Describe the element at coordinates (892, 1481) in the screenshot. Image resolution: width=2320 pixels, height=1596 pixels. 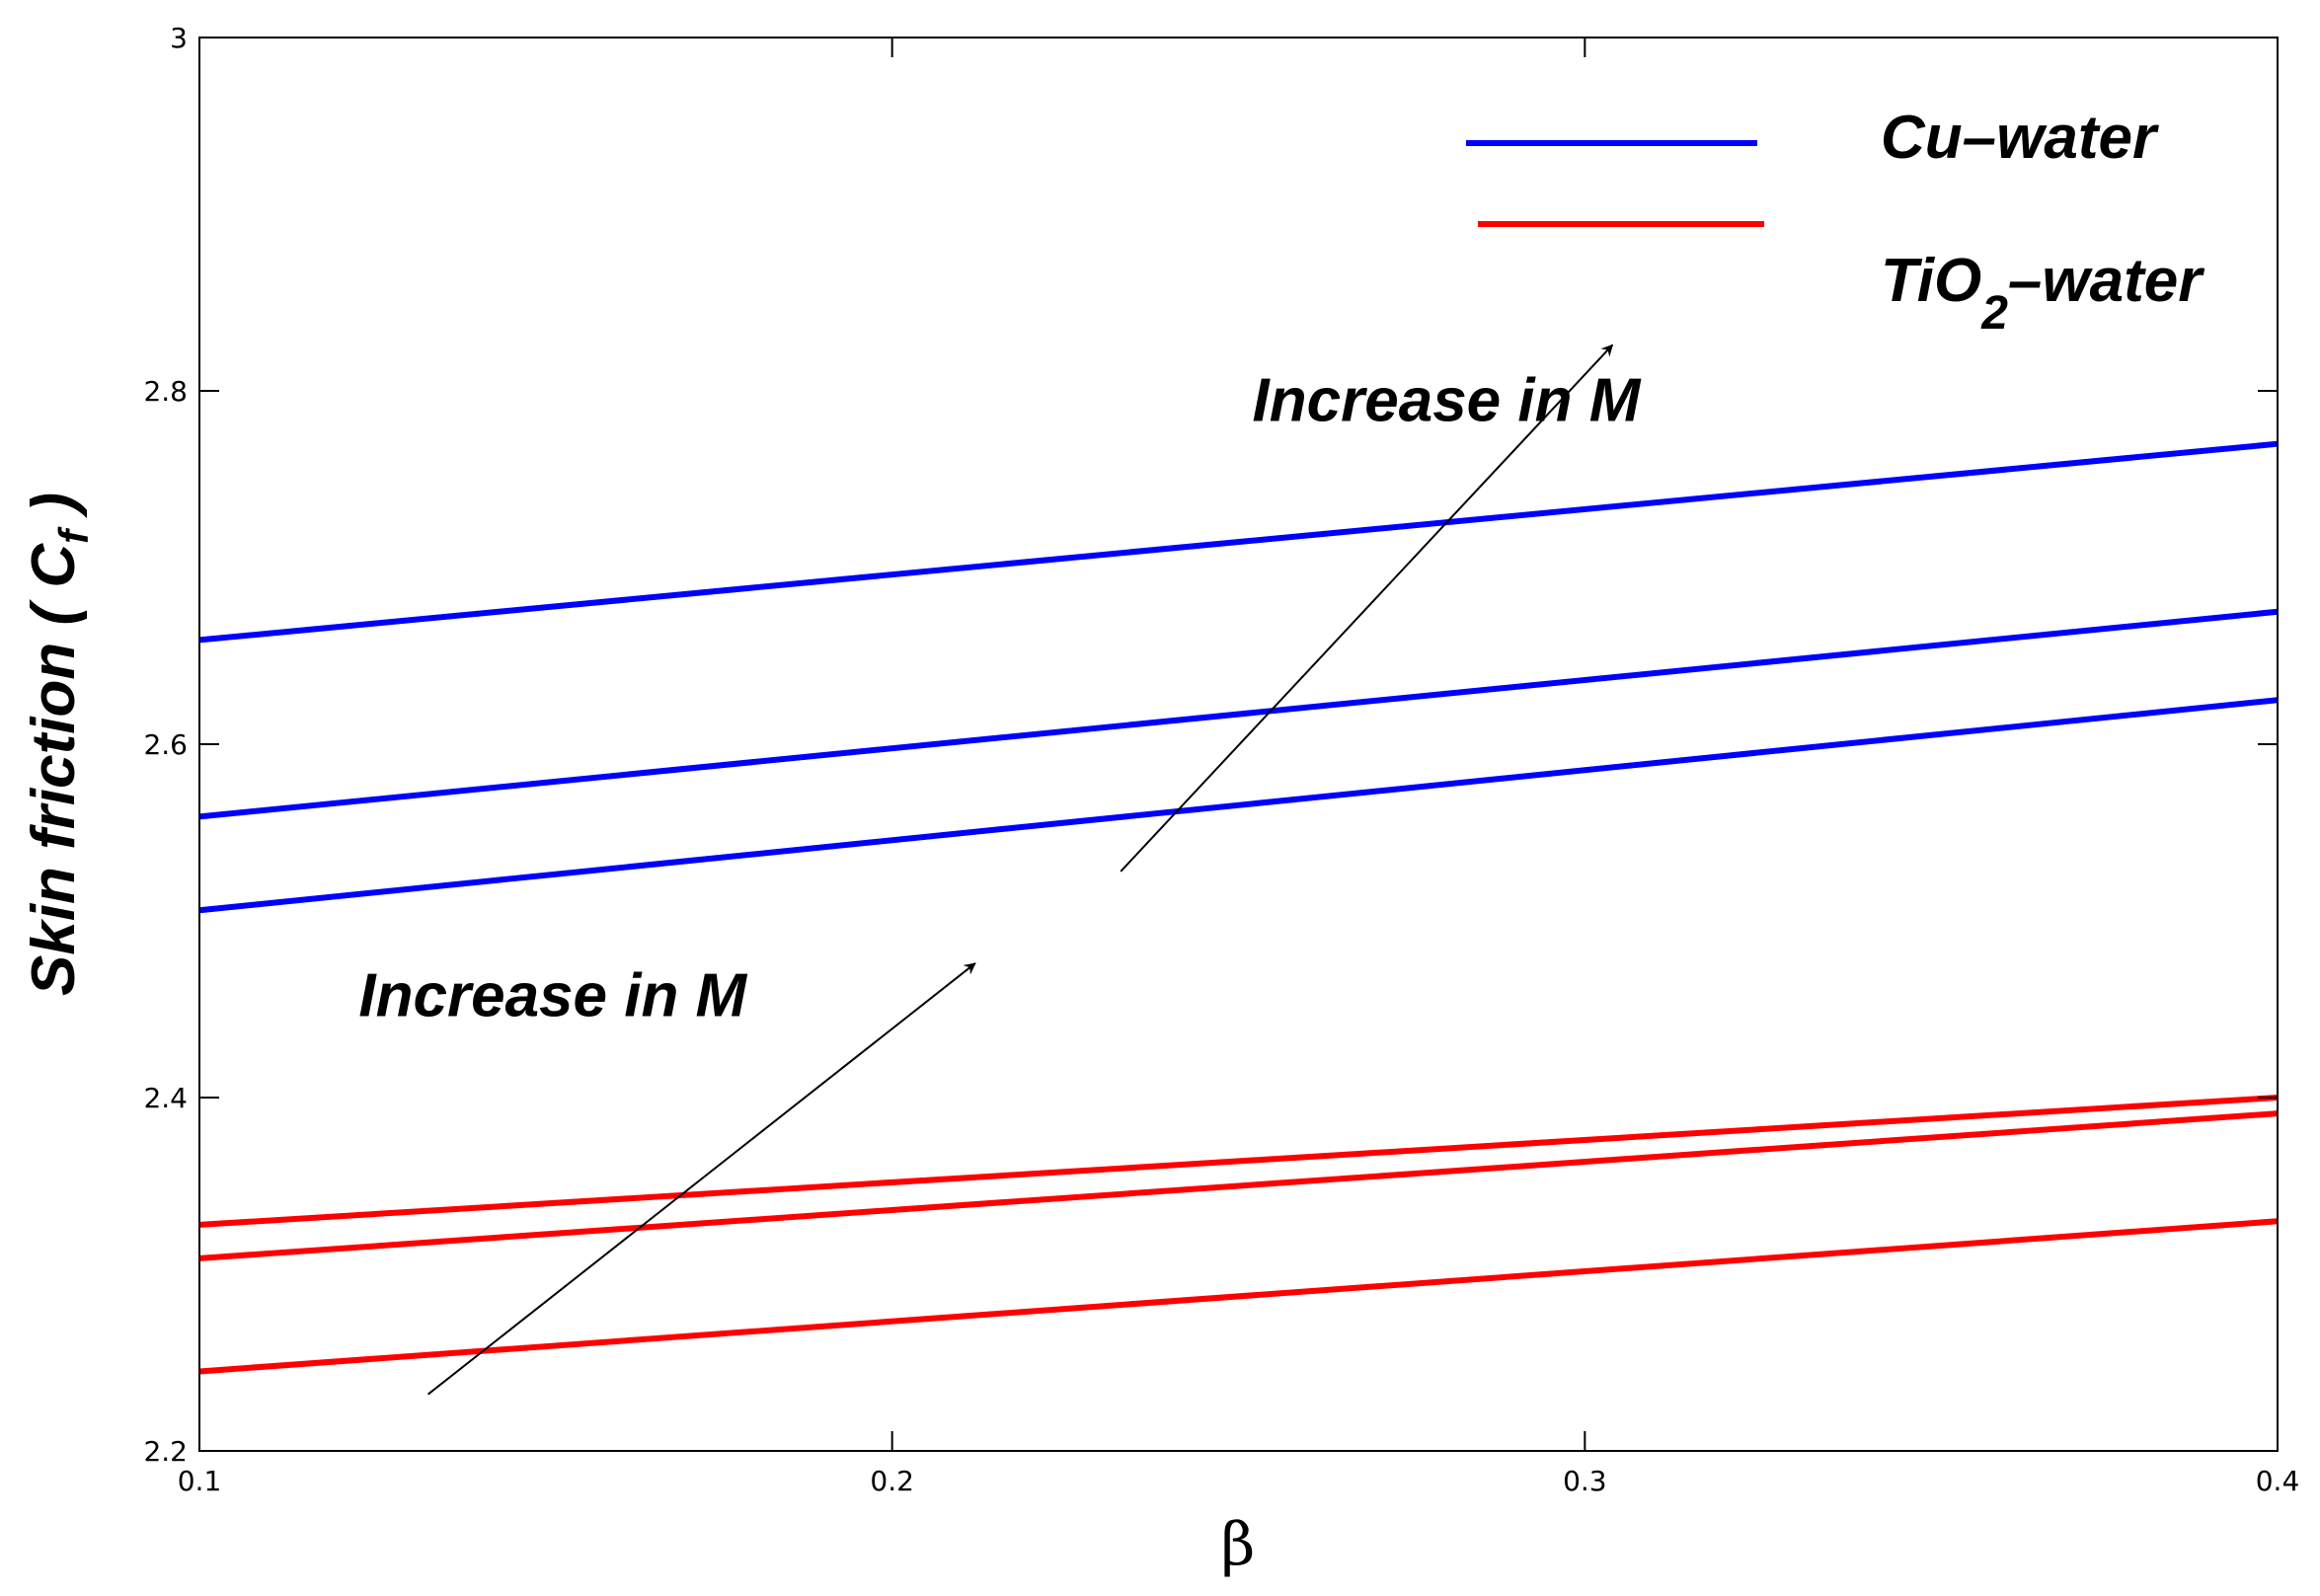
I see `x-tick-label-2: 0.2` at that location.